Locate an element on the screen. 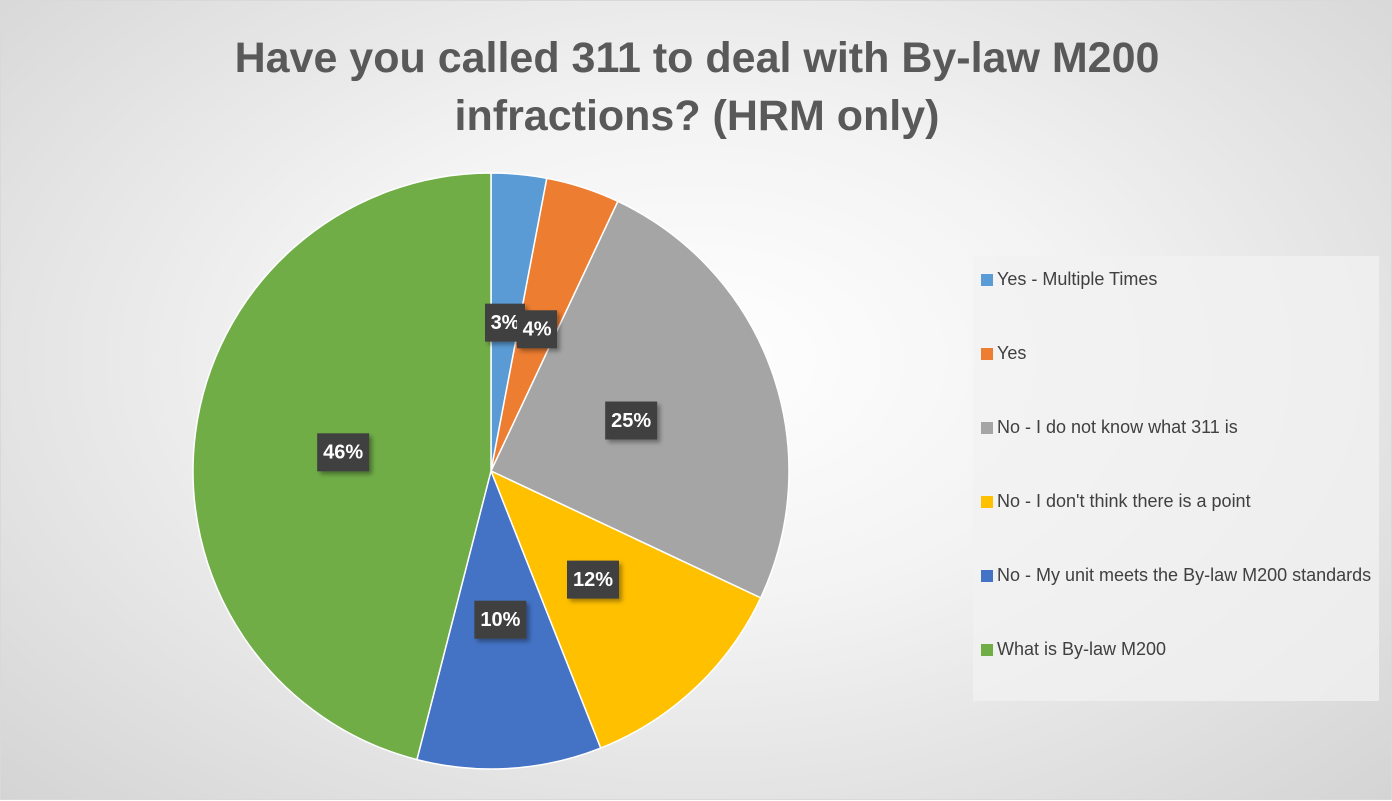  legend-item: Yes - Multiple Times is located at coordinates (1184, 279).